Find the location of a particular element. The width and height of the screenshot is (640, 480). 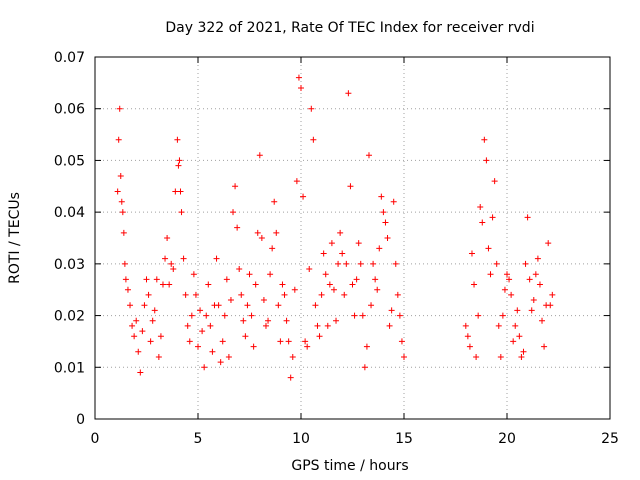

x-axis-label: GPS time / hours is located at coordinates (349, 466).